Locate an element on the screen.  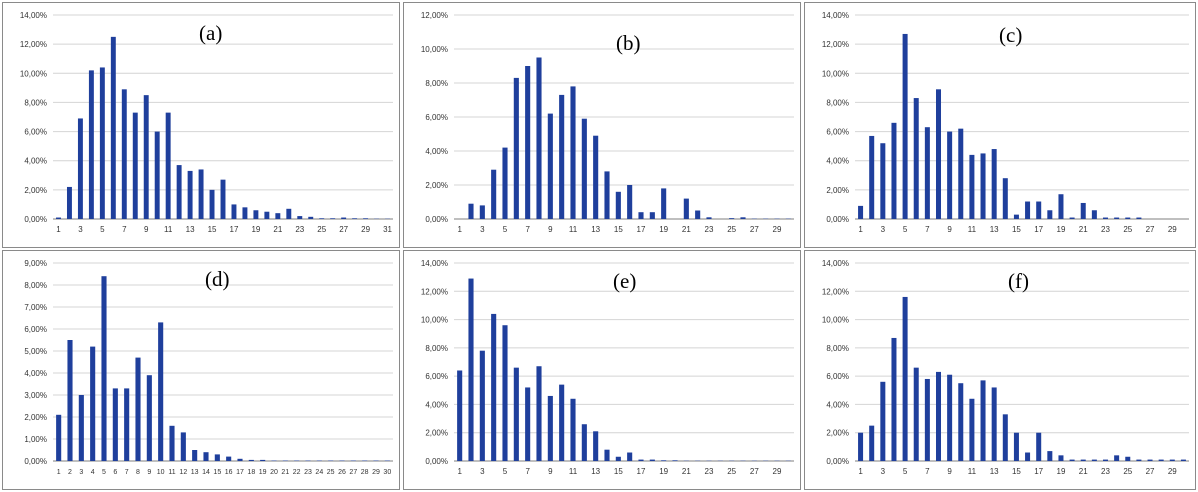
chart-b-ytick-label: 12,00% is located at coordinates (434, 15).